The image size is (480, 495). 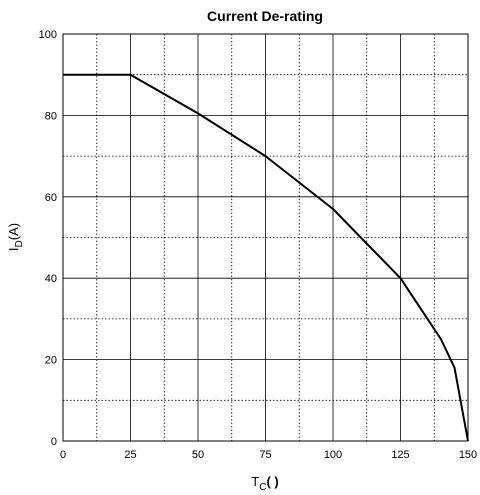 I want to click on y-tick-label: 20, so click(x=51, y=361).